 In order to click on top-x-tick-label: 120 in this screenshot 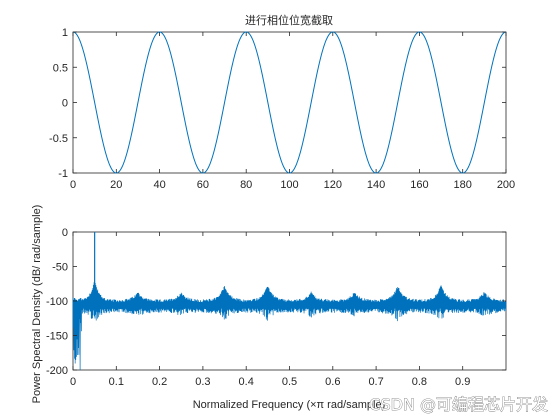, I will do `click(333, 185)`.